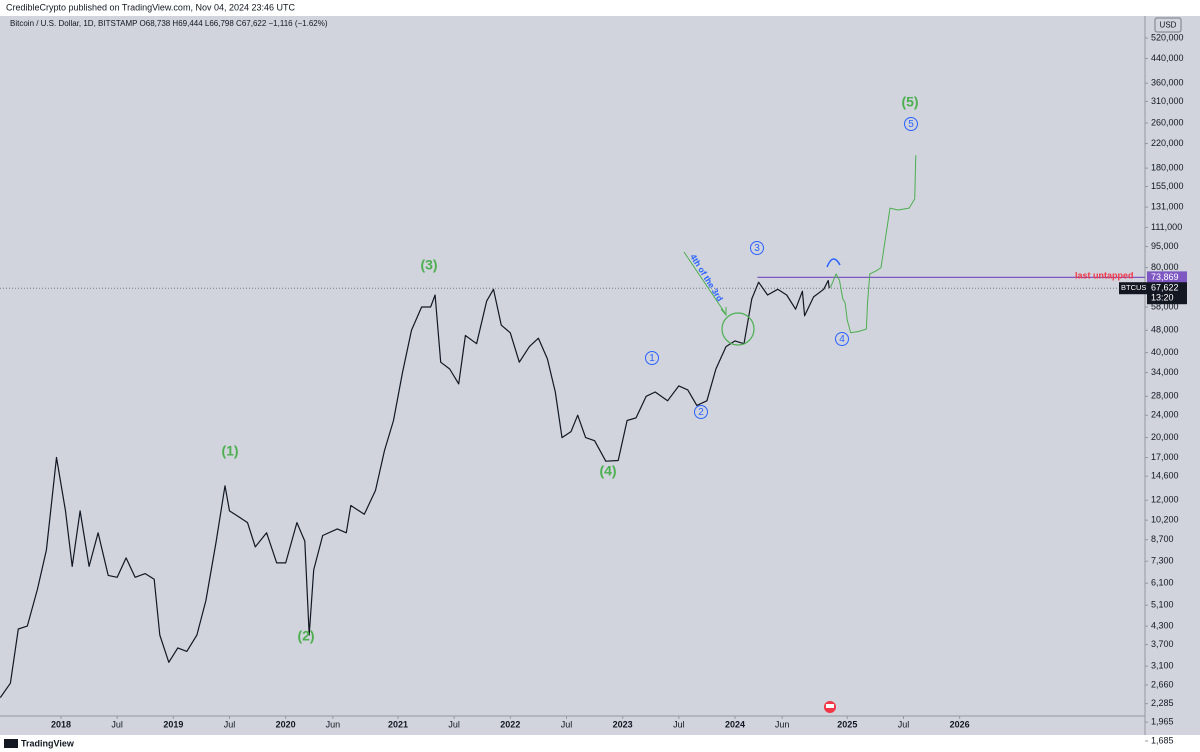 The image size is (1200, 752). What do you see at coordinates (1165, 396) in the screenshot?
I see `y-tick-label: 28,000` at bounding box center [1165, 396].